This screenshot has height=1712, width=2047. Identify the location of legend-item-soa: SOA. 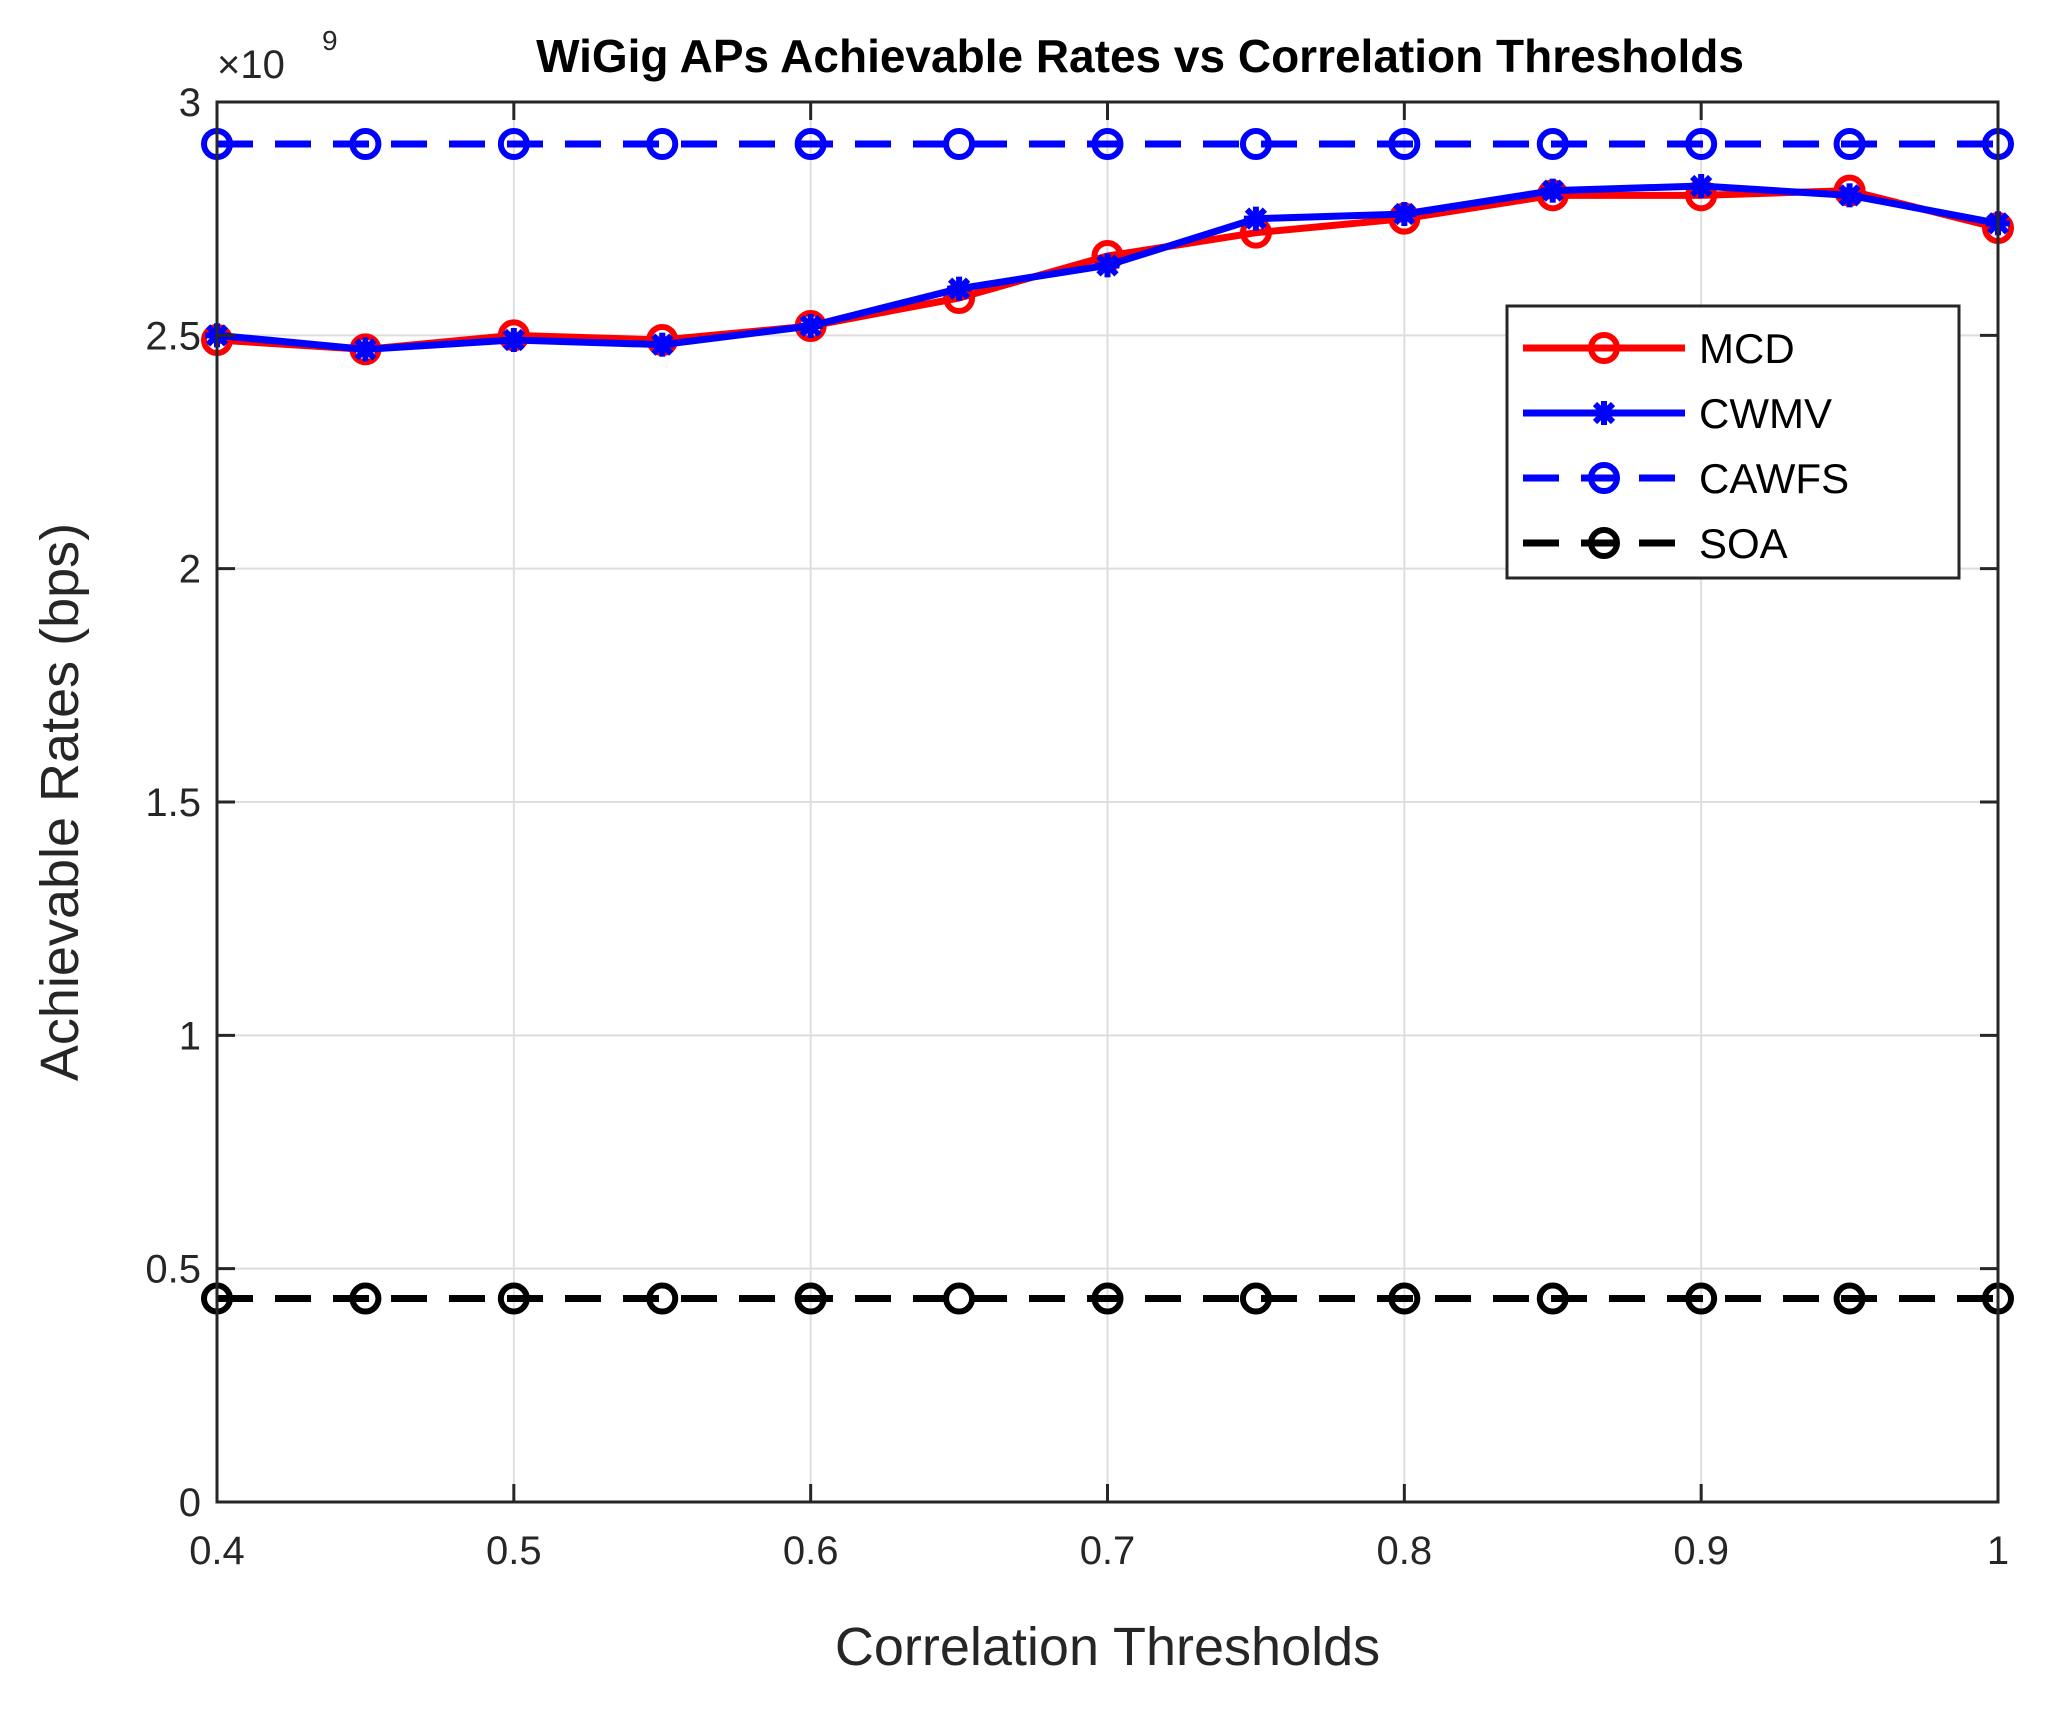
(1655, 543).